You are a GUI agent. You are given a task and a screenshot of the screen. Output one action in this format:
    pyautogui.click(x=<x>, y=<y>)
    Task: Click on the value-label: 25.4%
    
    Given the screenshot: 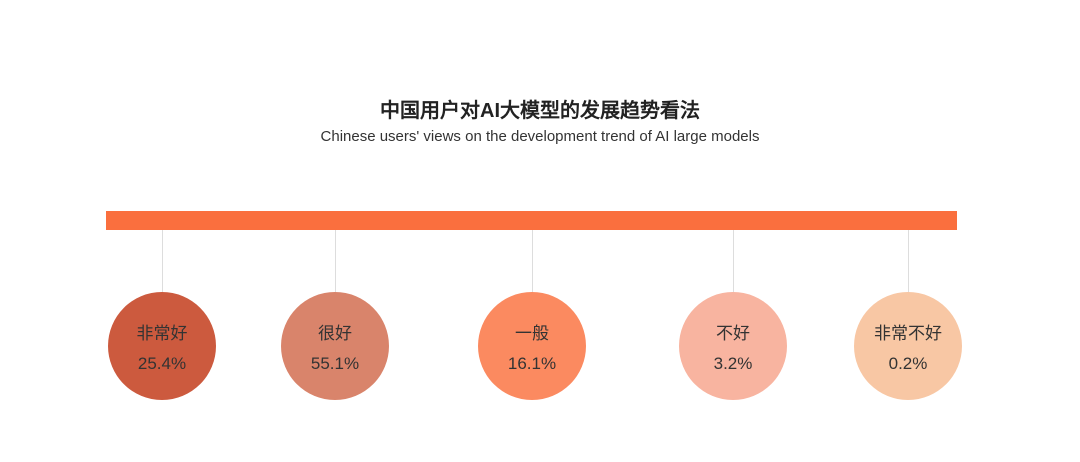 What is the action you would take?
    pyautogui.click(x=162, y=363)
    